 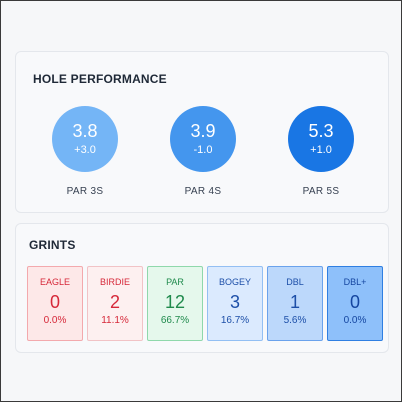 I want to click on grints-title: GRINTS, so click(x=52, y=245).